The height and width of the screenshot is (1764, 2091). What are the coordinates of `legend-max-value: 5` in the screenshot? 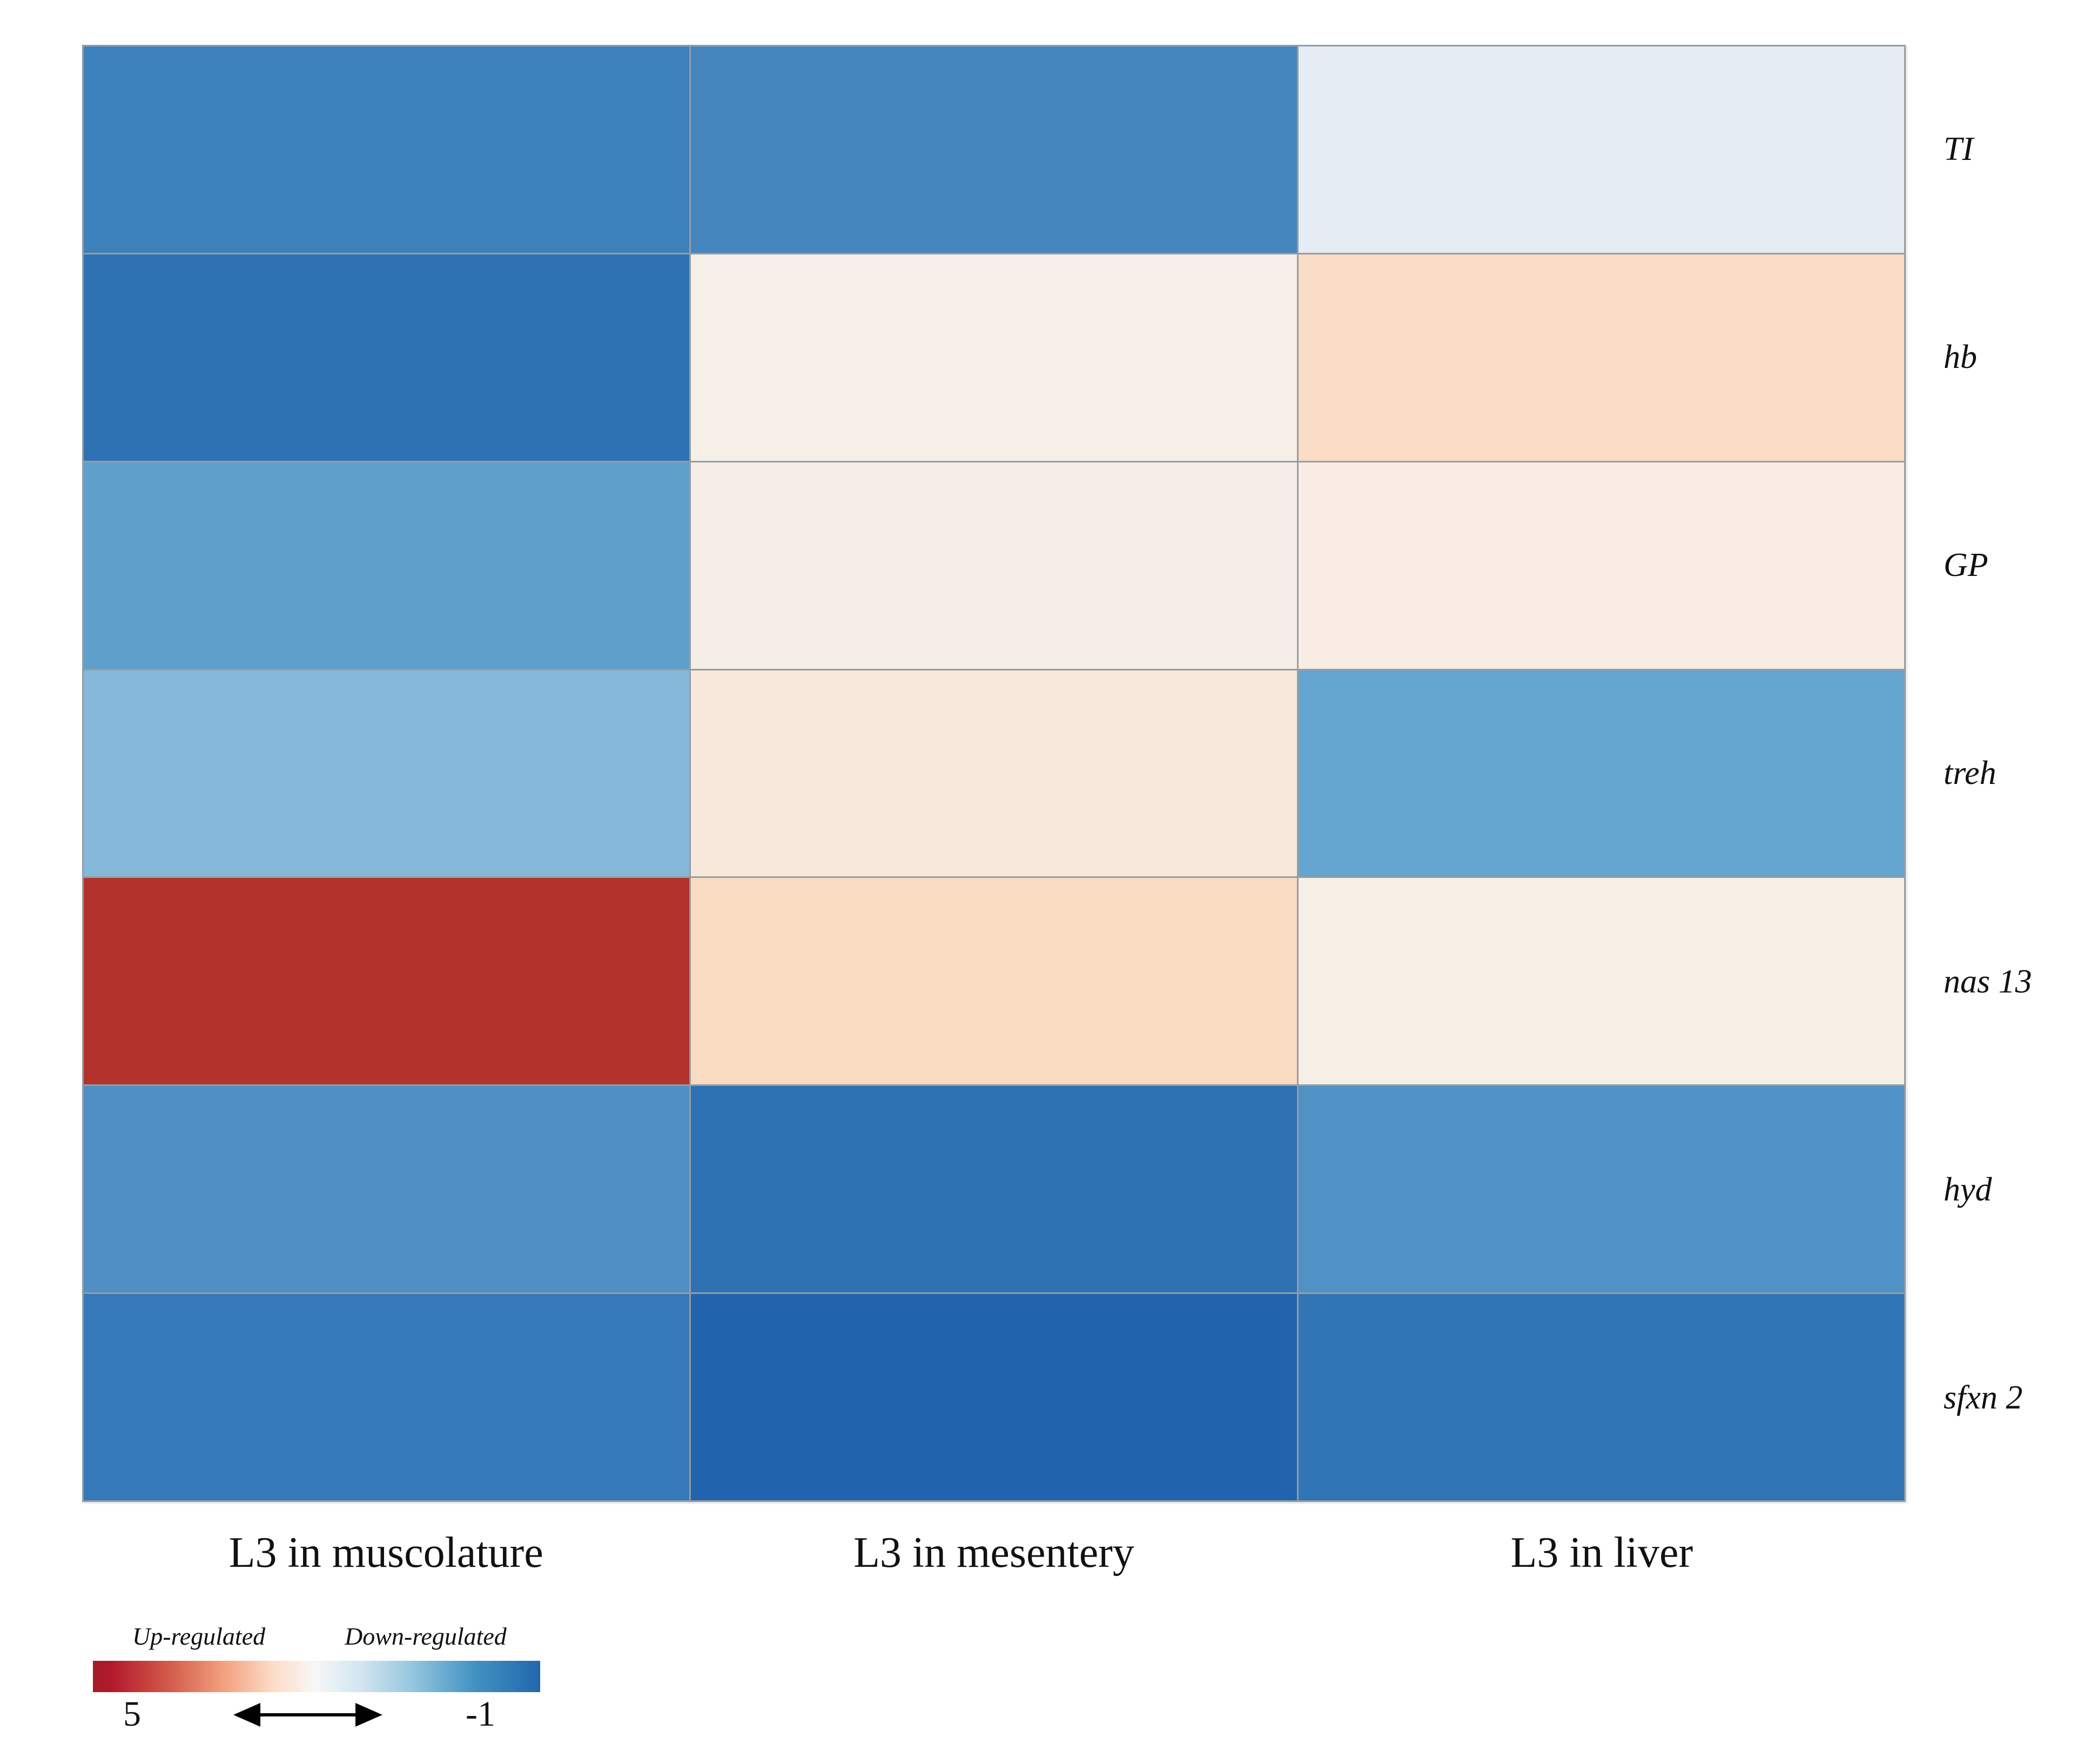 It's located at (132, 1714).